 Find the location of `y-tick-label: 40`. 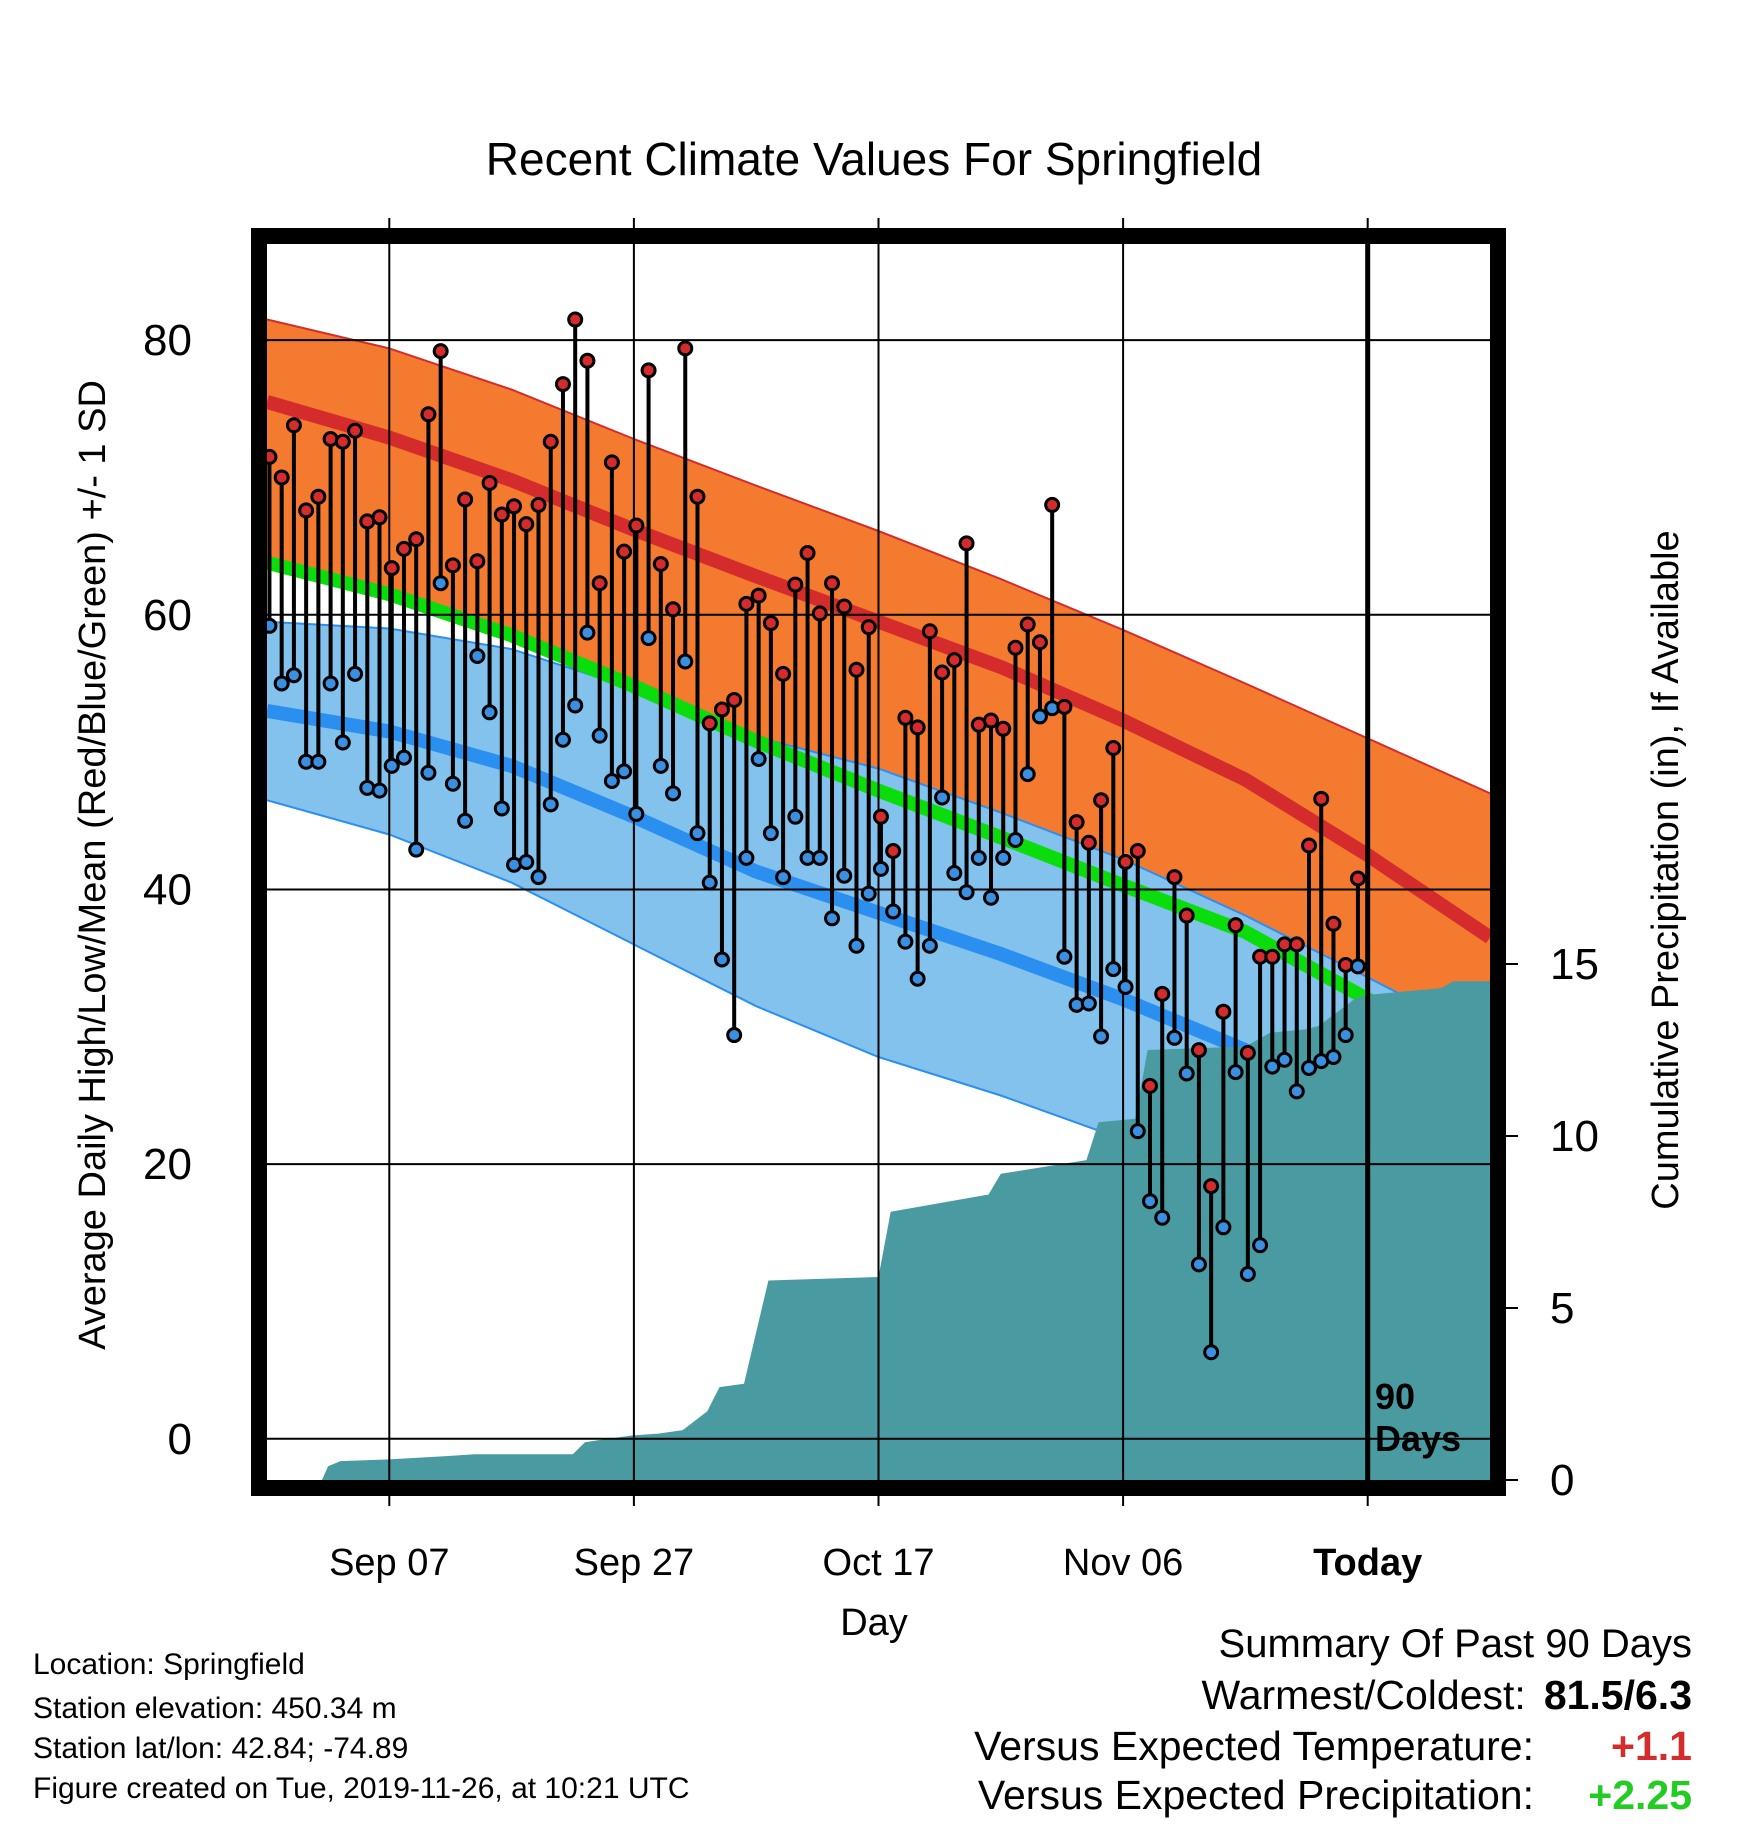

y-tick-label: 40 is located at coordinates (167, 889).